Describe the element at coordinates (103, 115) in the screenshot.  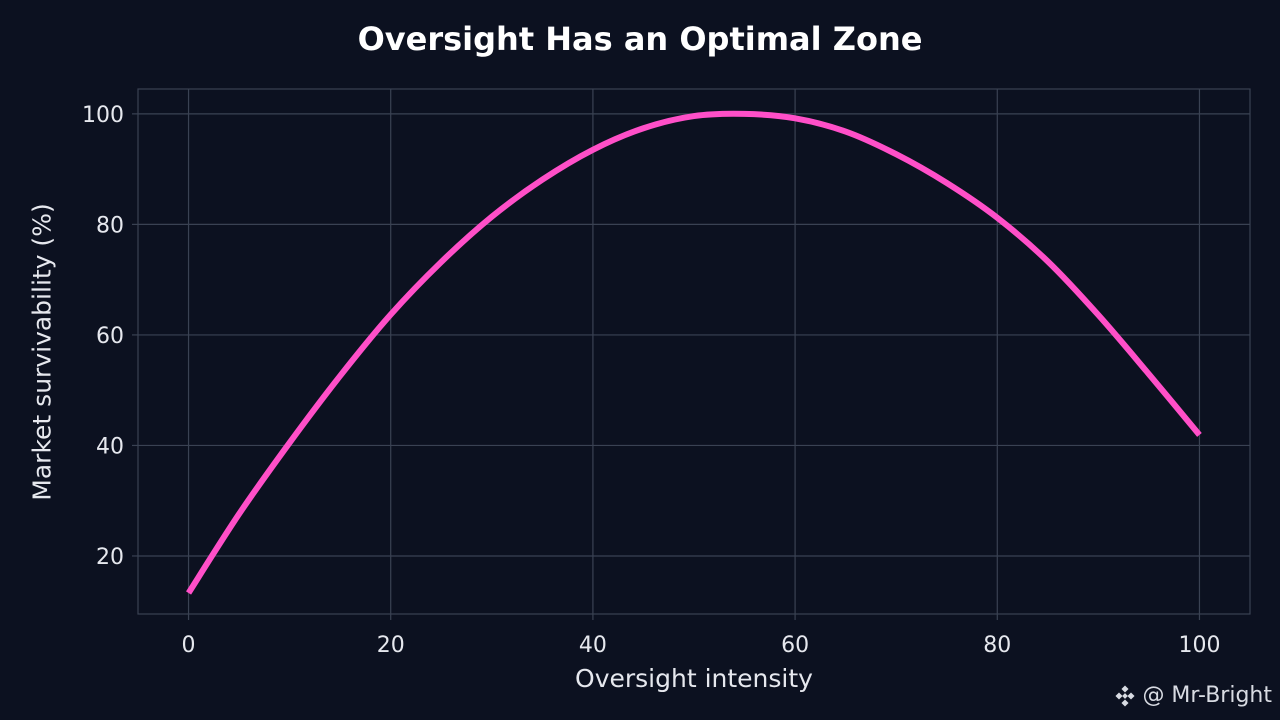
I see `y-tick-label-100: 100` at that location.